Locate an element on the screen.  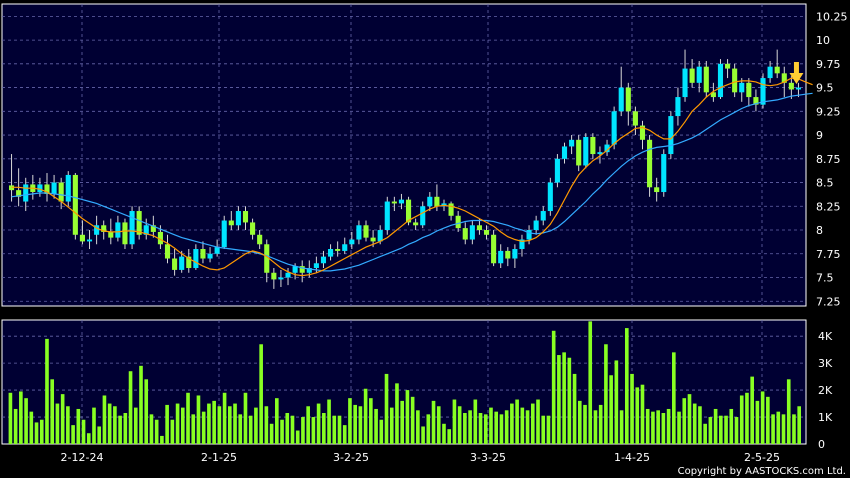
price-tick-label: 7.25 is located at coordinates (828, 301).